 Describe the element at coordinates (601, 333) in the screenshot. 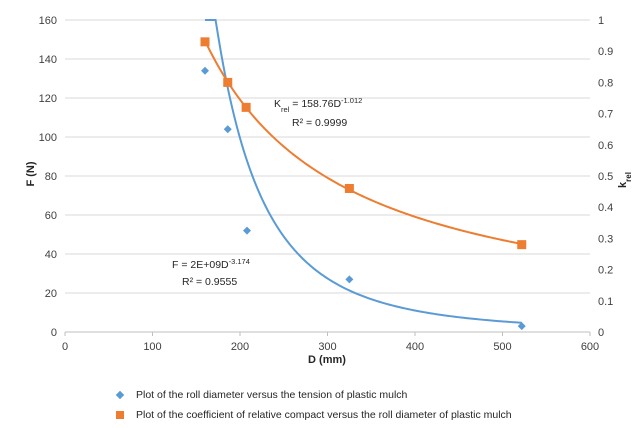

I see `y2-tick-label: 0` at that location.